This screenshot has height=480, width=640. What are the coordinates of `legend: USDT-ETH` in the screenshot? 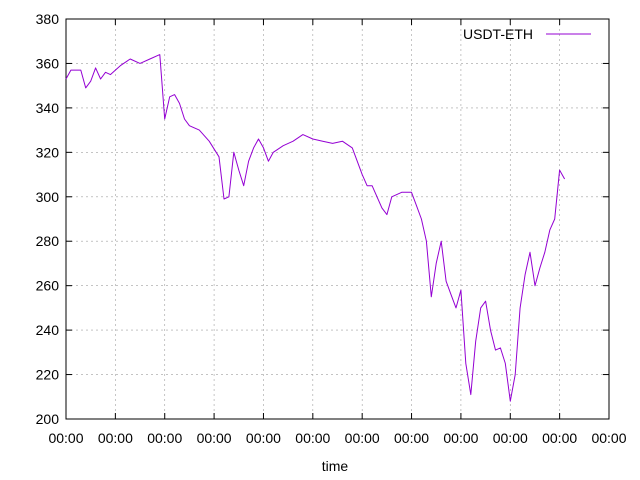 It's located at (527, 34).